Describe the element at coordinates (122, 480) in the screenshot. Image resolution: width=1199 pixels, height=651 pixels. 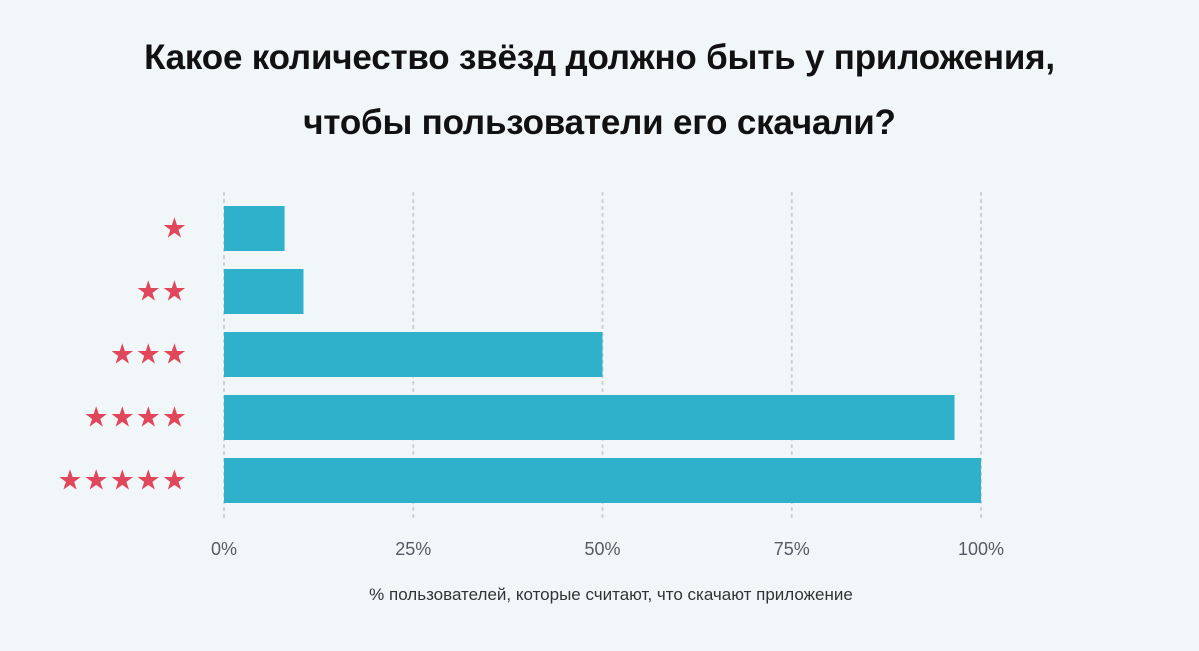
I see `category-label-stars: ★★★★★` at that location.